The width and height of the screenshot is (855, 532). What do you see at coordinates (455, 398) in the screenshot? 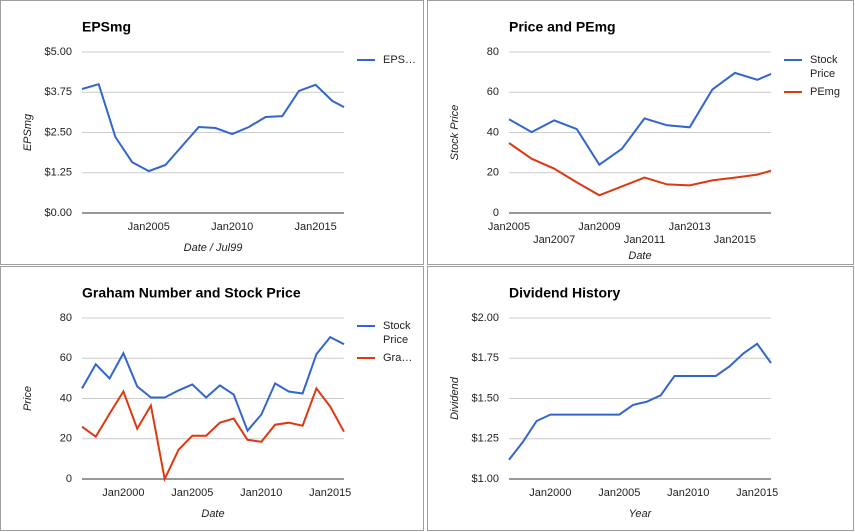
I see `y-axis-title: Dividend` at bounding box center [455, 398].